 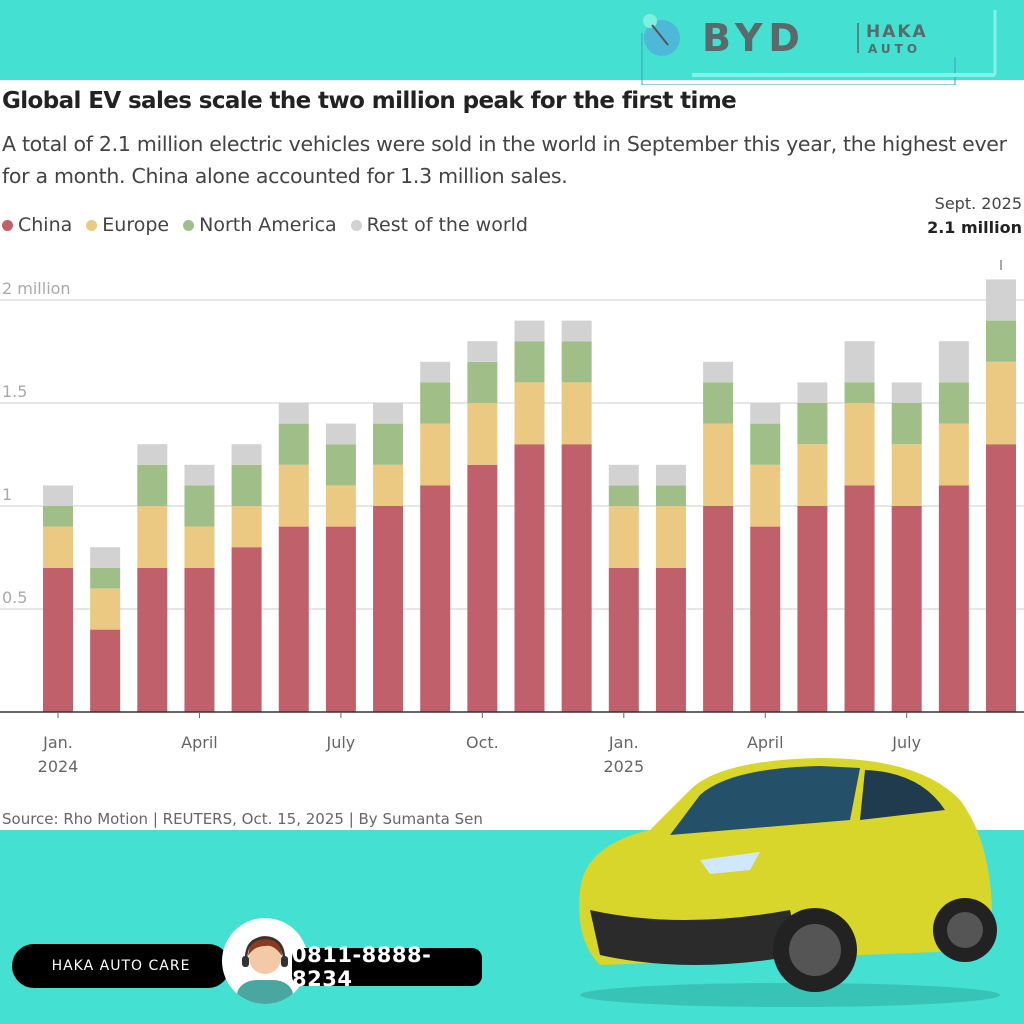 I want to click on legend-label: Rest of the world, so click(x=447, y=225).